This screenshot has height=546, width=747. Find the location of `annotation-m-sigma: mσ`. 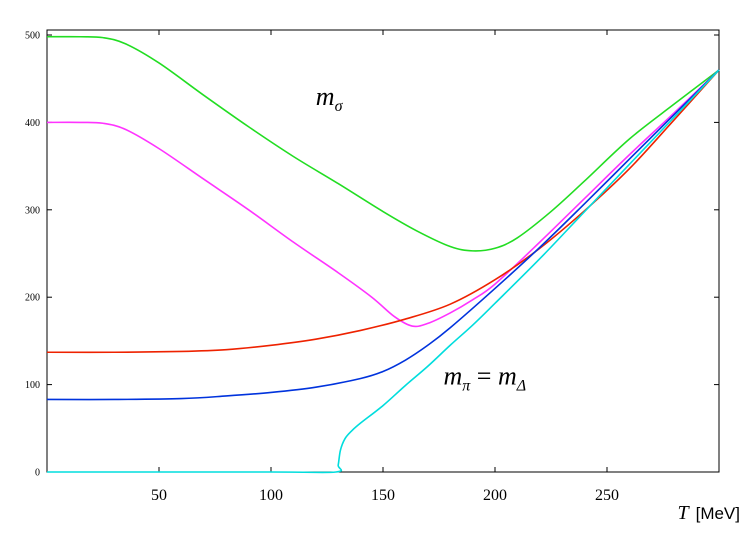

annotation-m-sigma: mσ is located at coordinates (330, 98).